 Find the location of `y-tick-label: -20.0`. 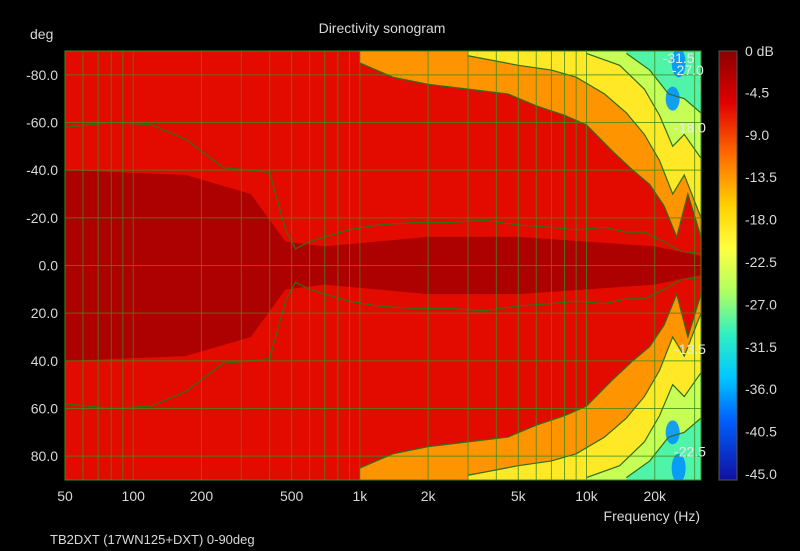

y-tick-label: -20.0 is located at coordinates (42, 218).